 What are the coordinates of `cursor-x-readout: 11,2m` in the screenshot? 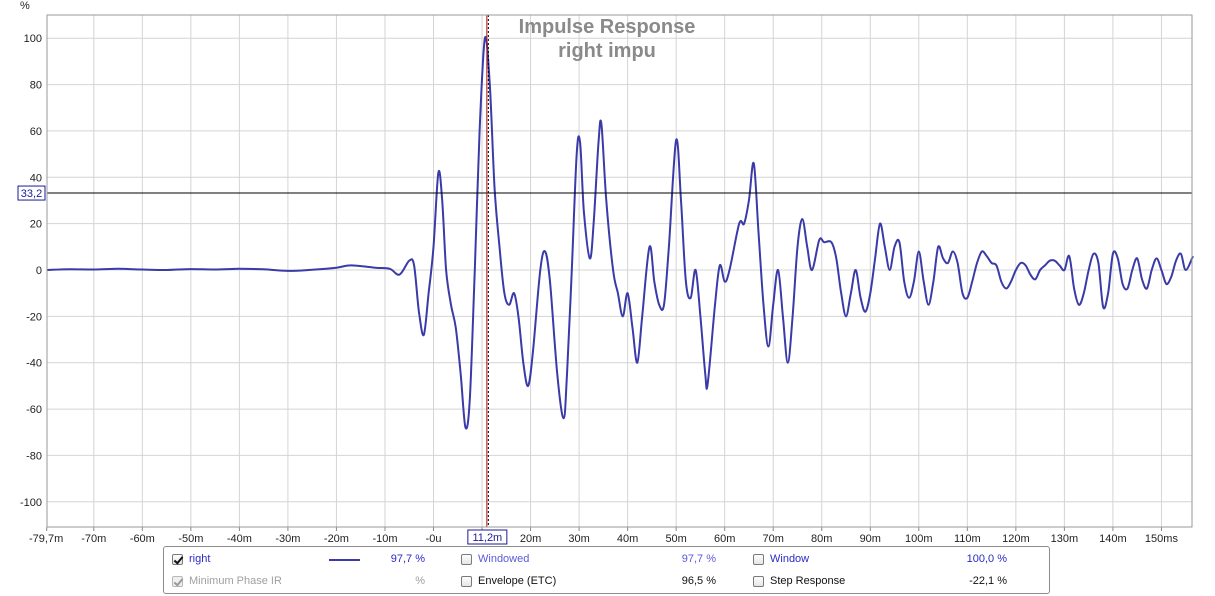 It's located at (487, 538).